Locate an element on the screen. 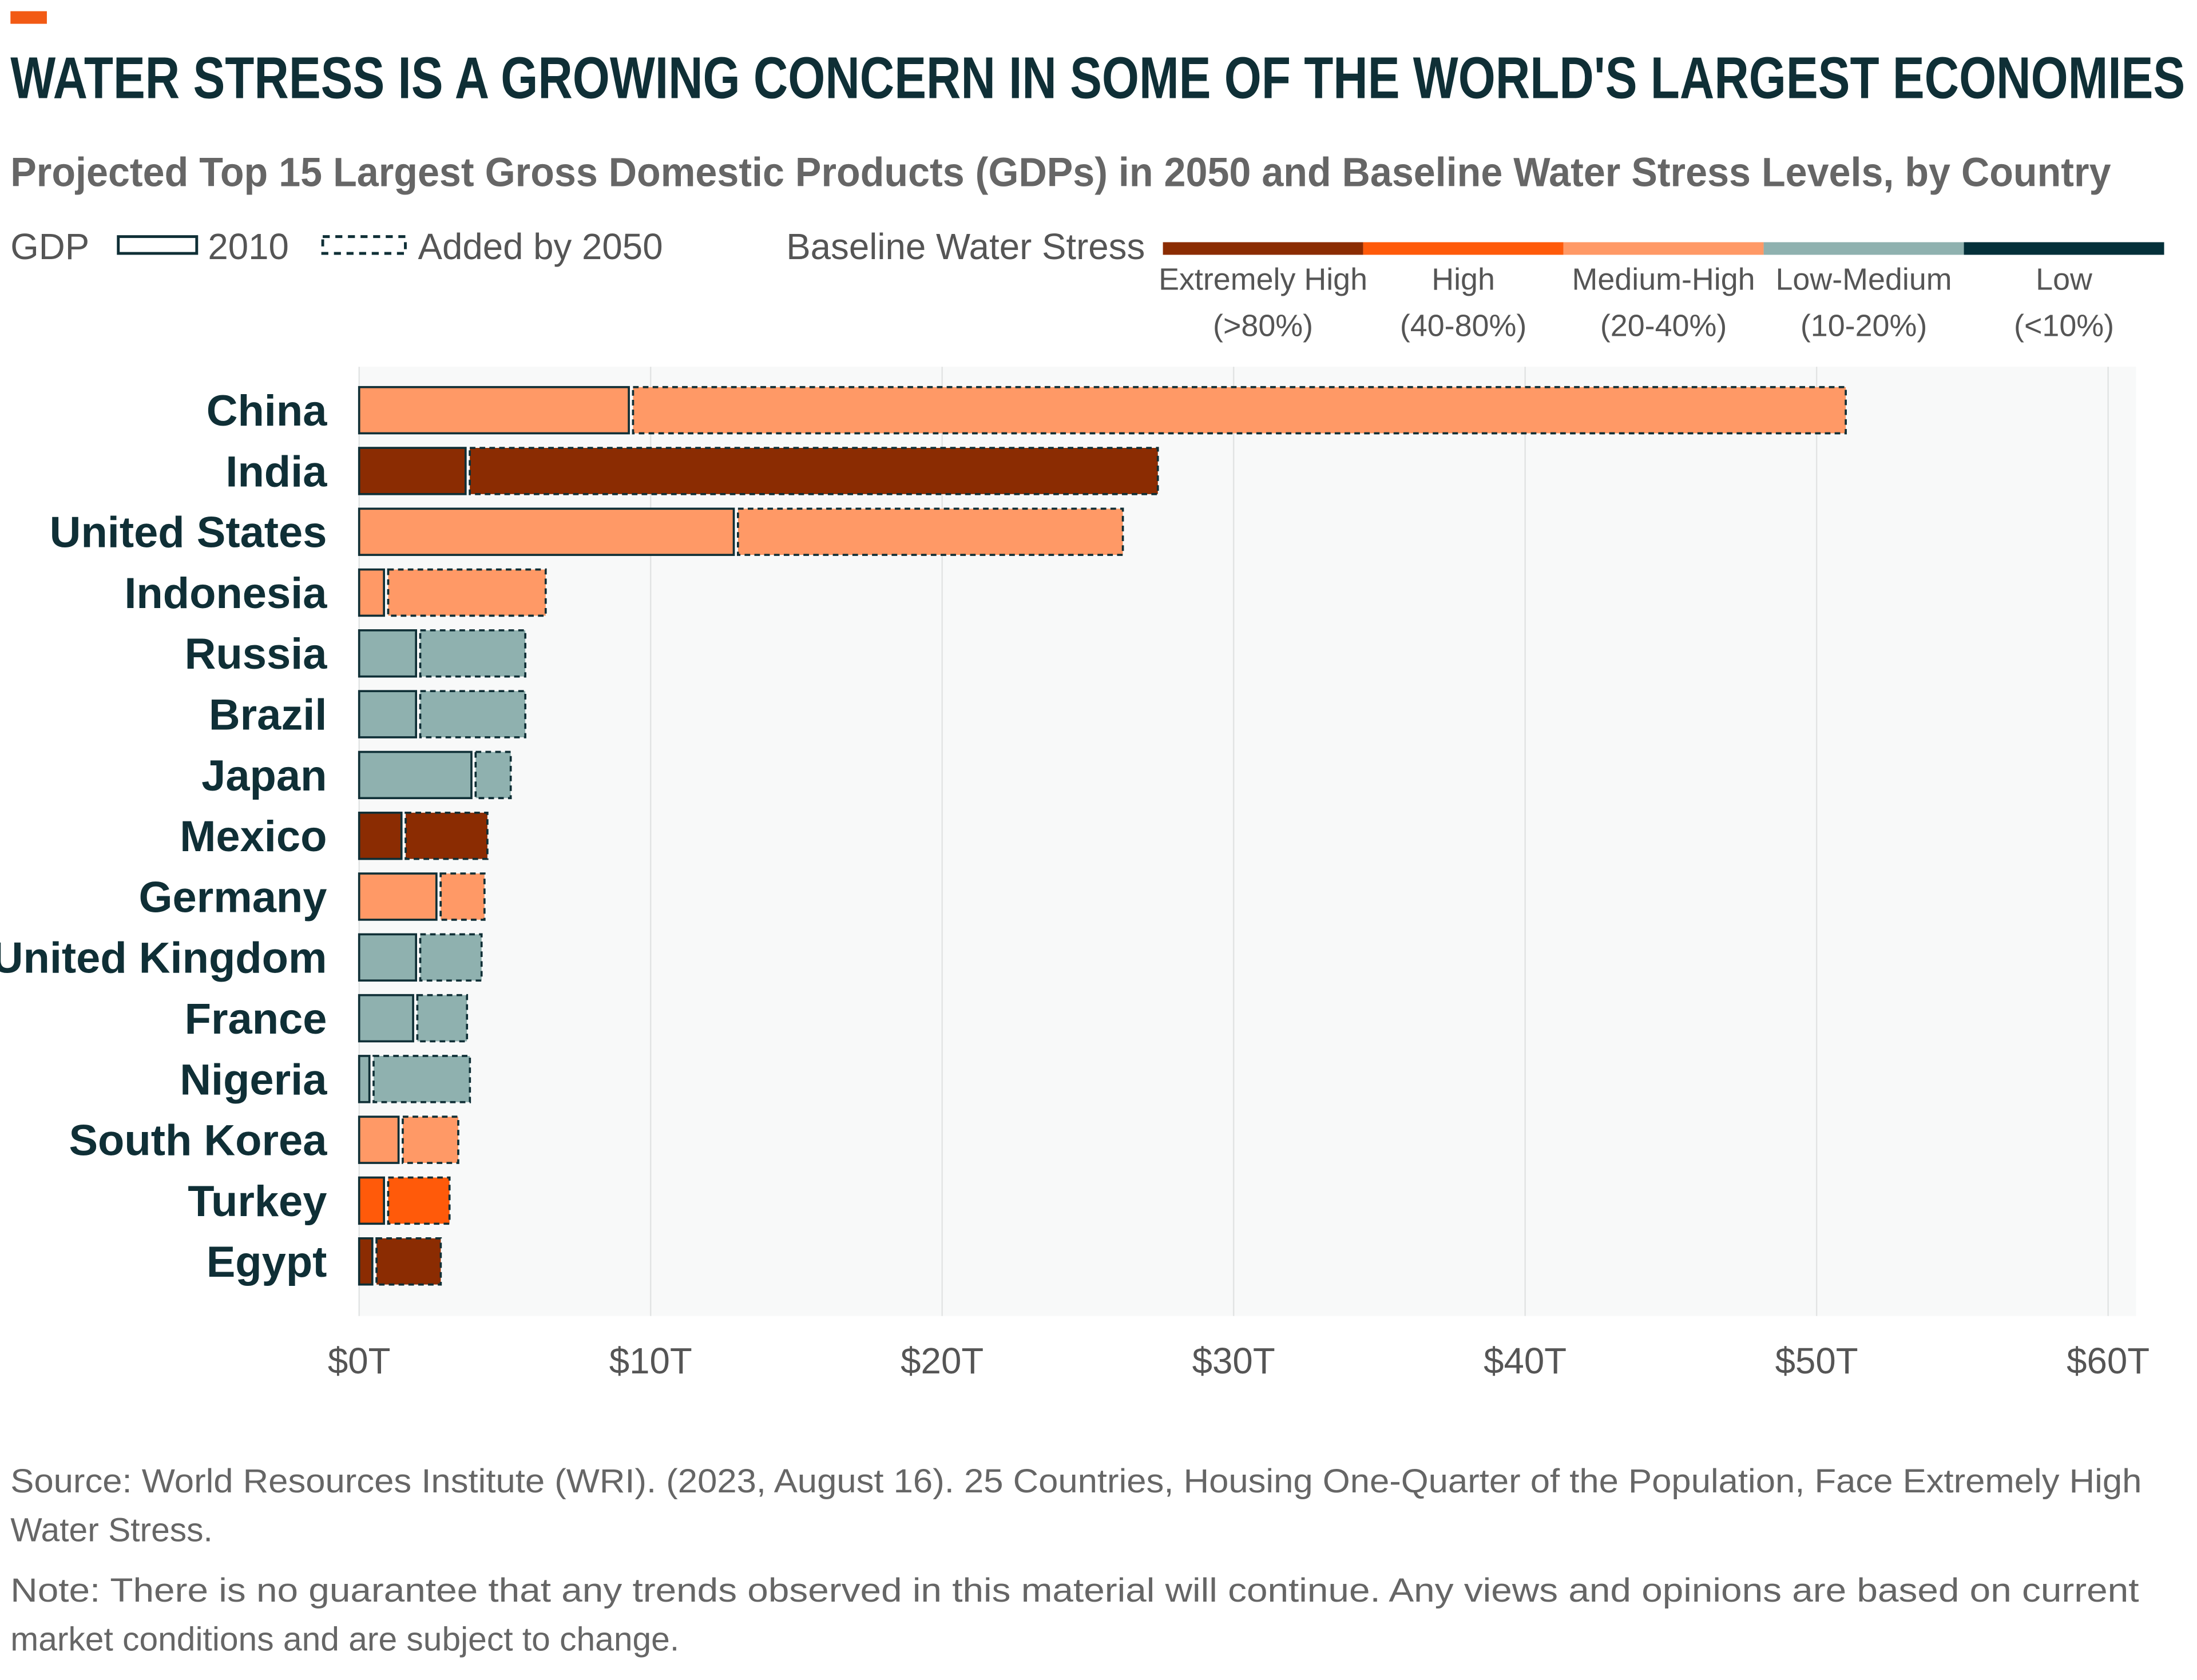 The height and width of the screenshot is (1680, 2197). legend-color-extremely-high is located at coordinates (1263, 248).